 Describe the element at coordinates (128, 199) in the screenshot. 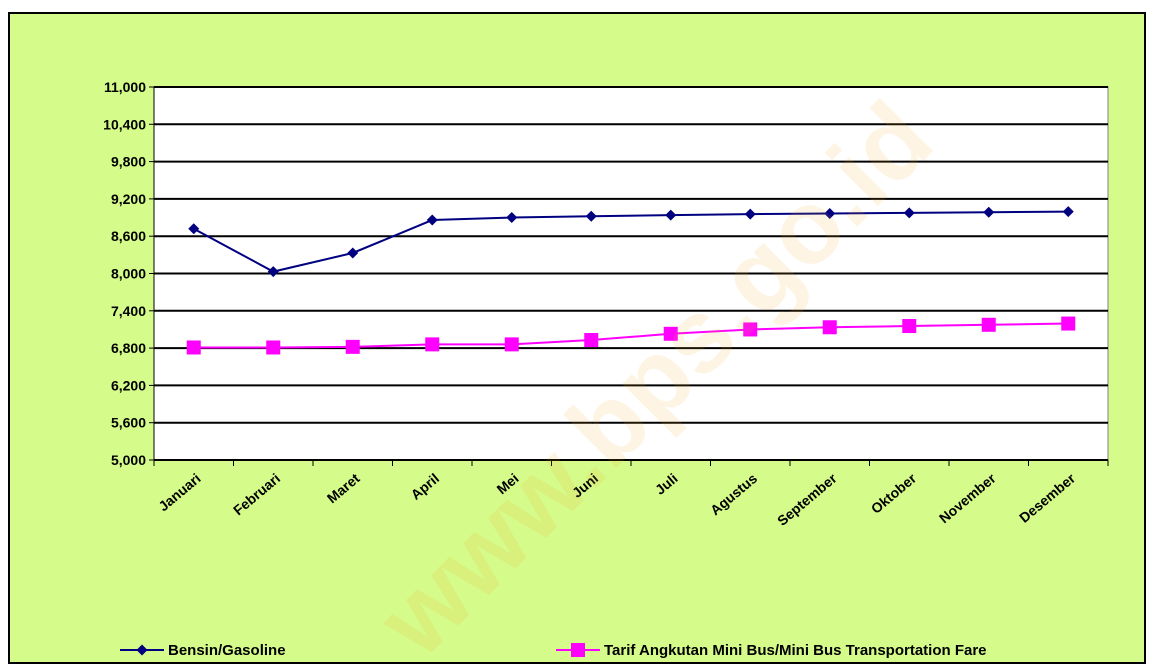

I see `y-tick-label: 9,200` at that location.